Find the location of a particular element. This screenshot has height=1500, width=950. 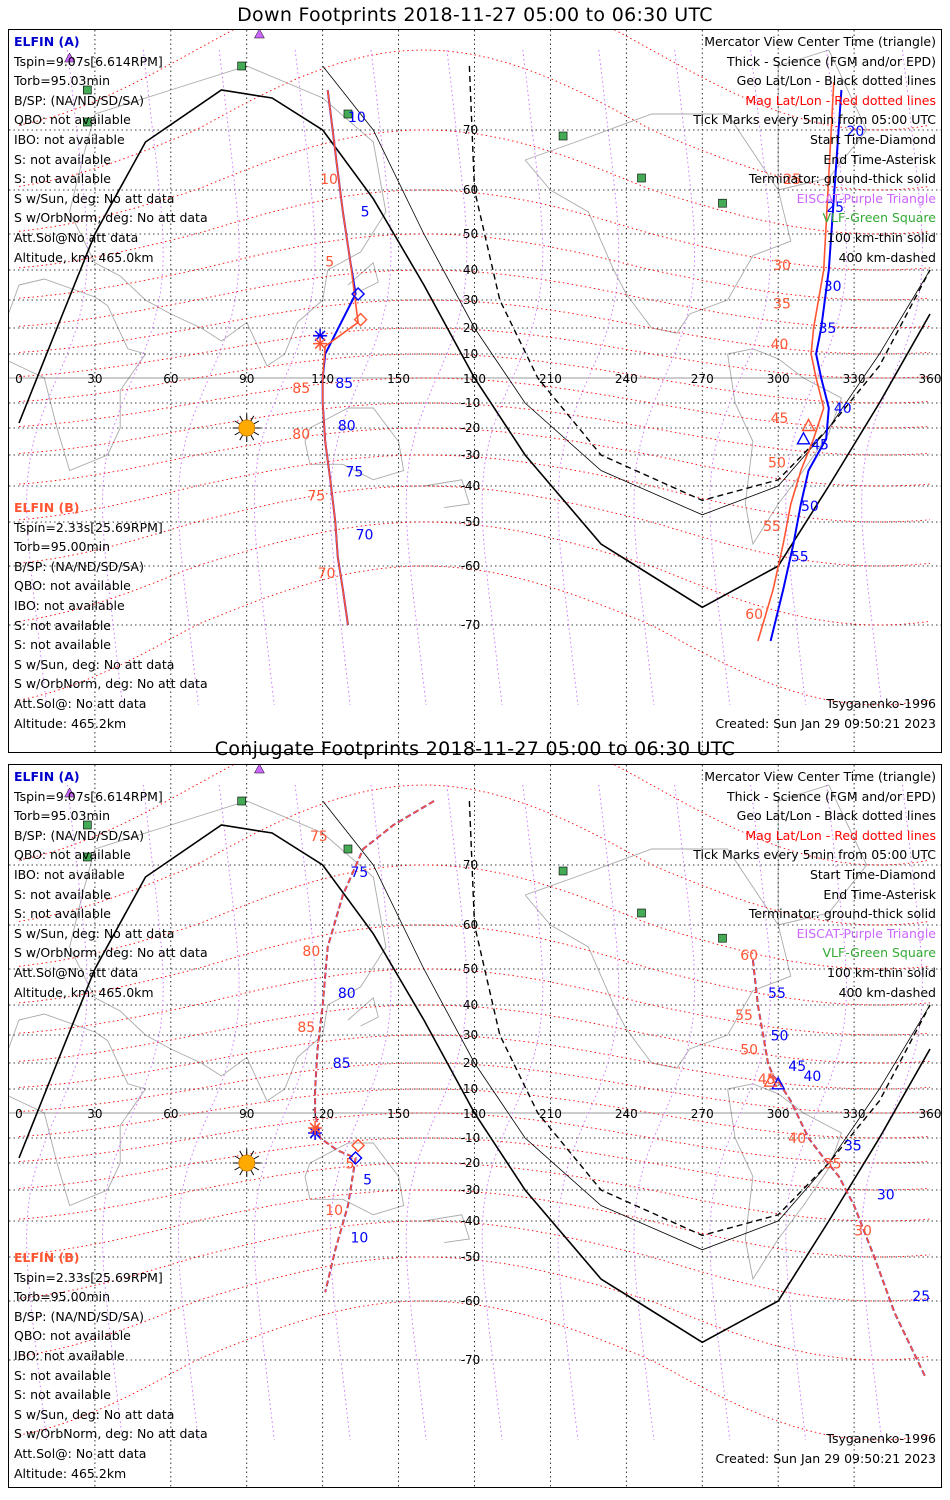

asterisk-stroke is located at coordinates (320, 336).